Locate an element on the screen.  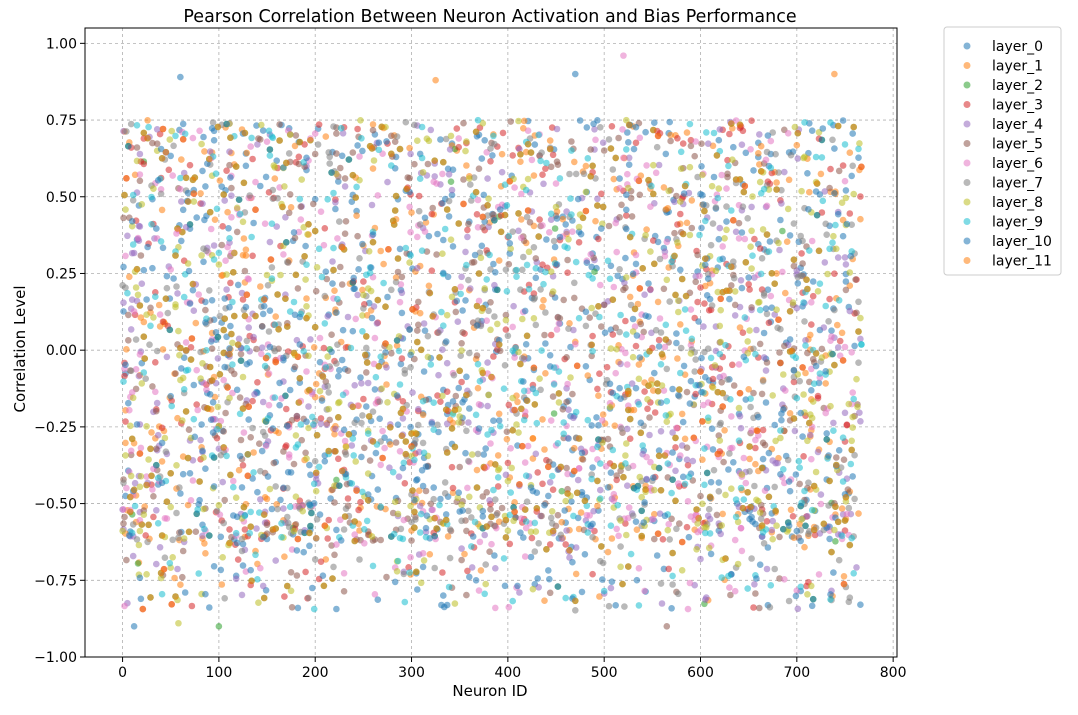
legend-label: layer_0 is located at coordinates (1017, 47).